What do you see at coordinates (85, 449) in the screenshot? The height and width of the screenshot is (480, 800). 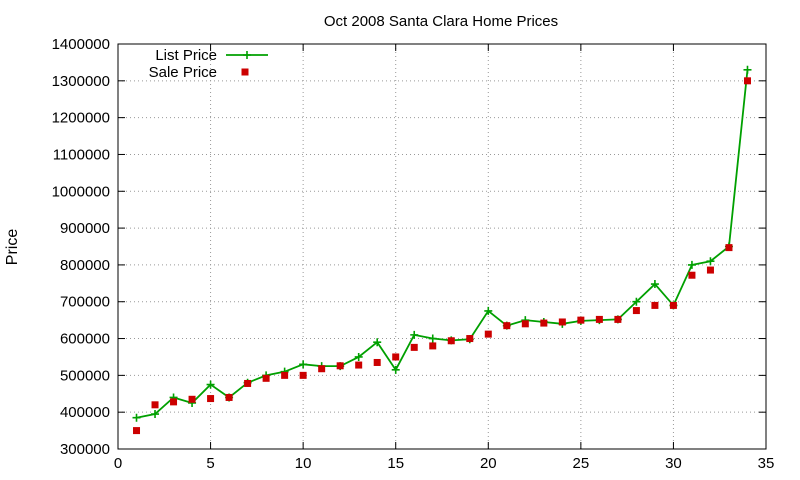 I see `y-tick-label: 300000` at bounding box center [85, 449].